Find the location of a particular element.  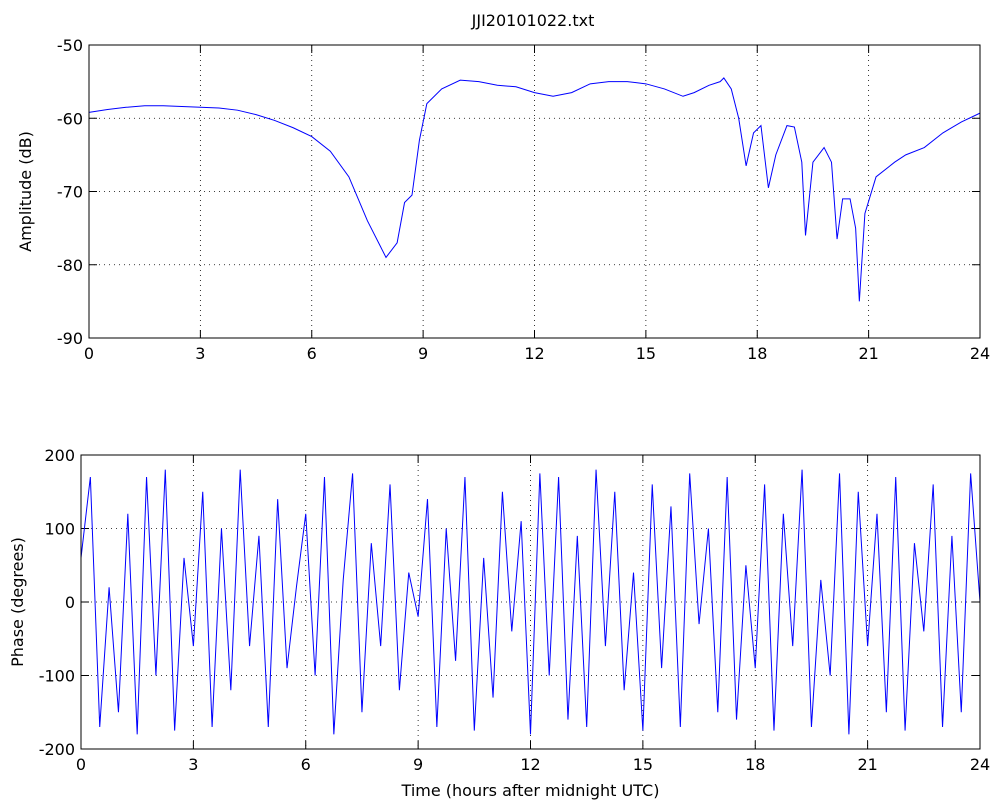

y-tick-label: -70 is located at coordinates (70, 192).